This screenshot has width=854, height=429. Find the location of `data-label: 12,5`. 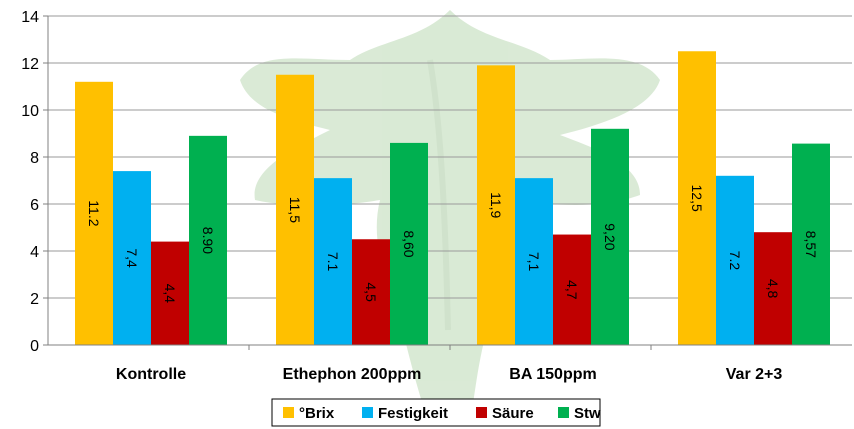

data-label: 12,5 is located at coordinates (697, 198).